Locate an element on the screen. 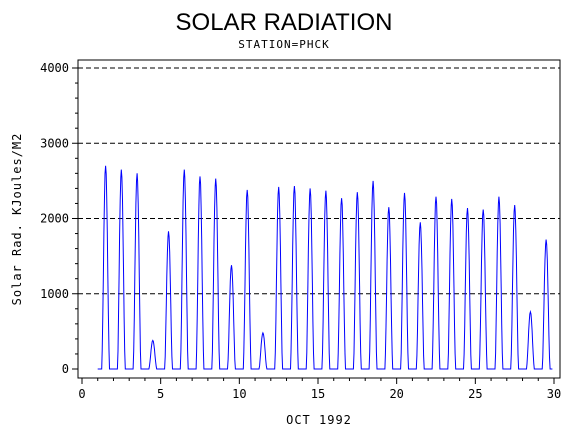 This screenshot has width=570, height=430. y-tick-label-0: 0 is located at coordinates (65, 369).